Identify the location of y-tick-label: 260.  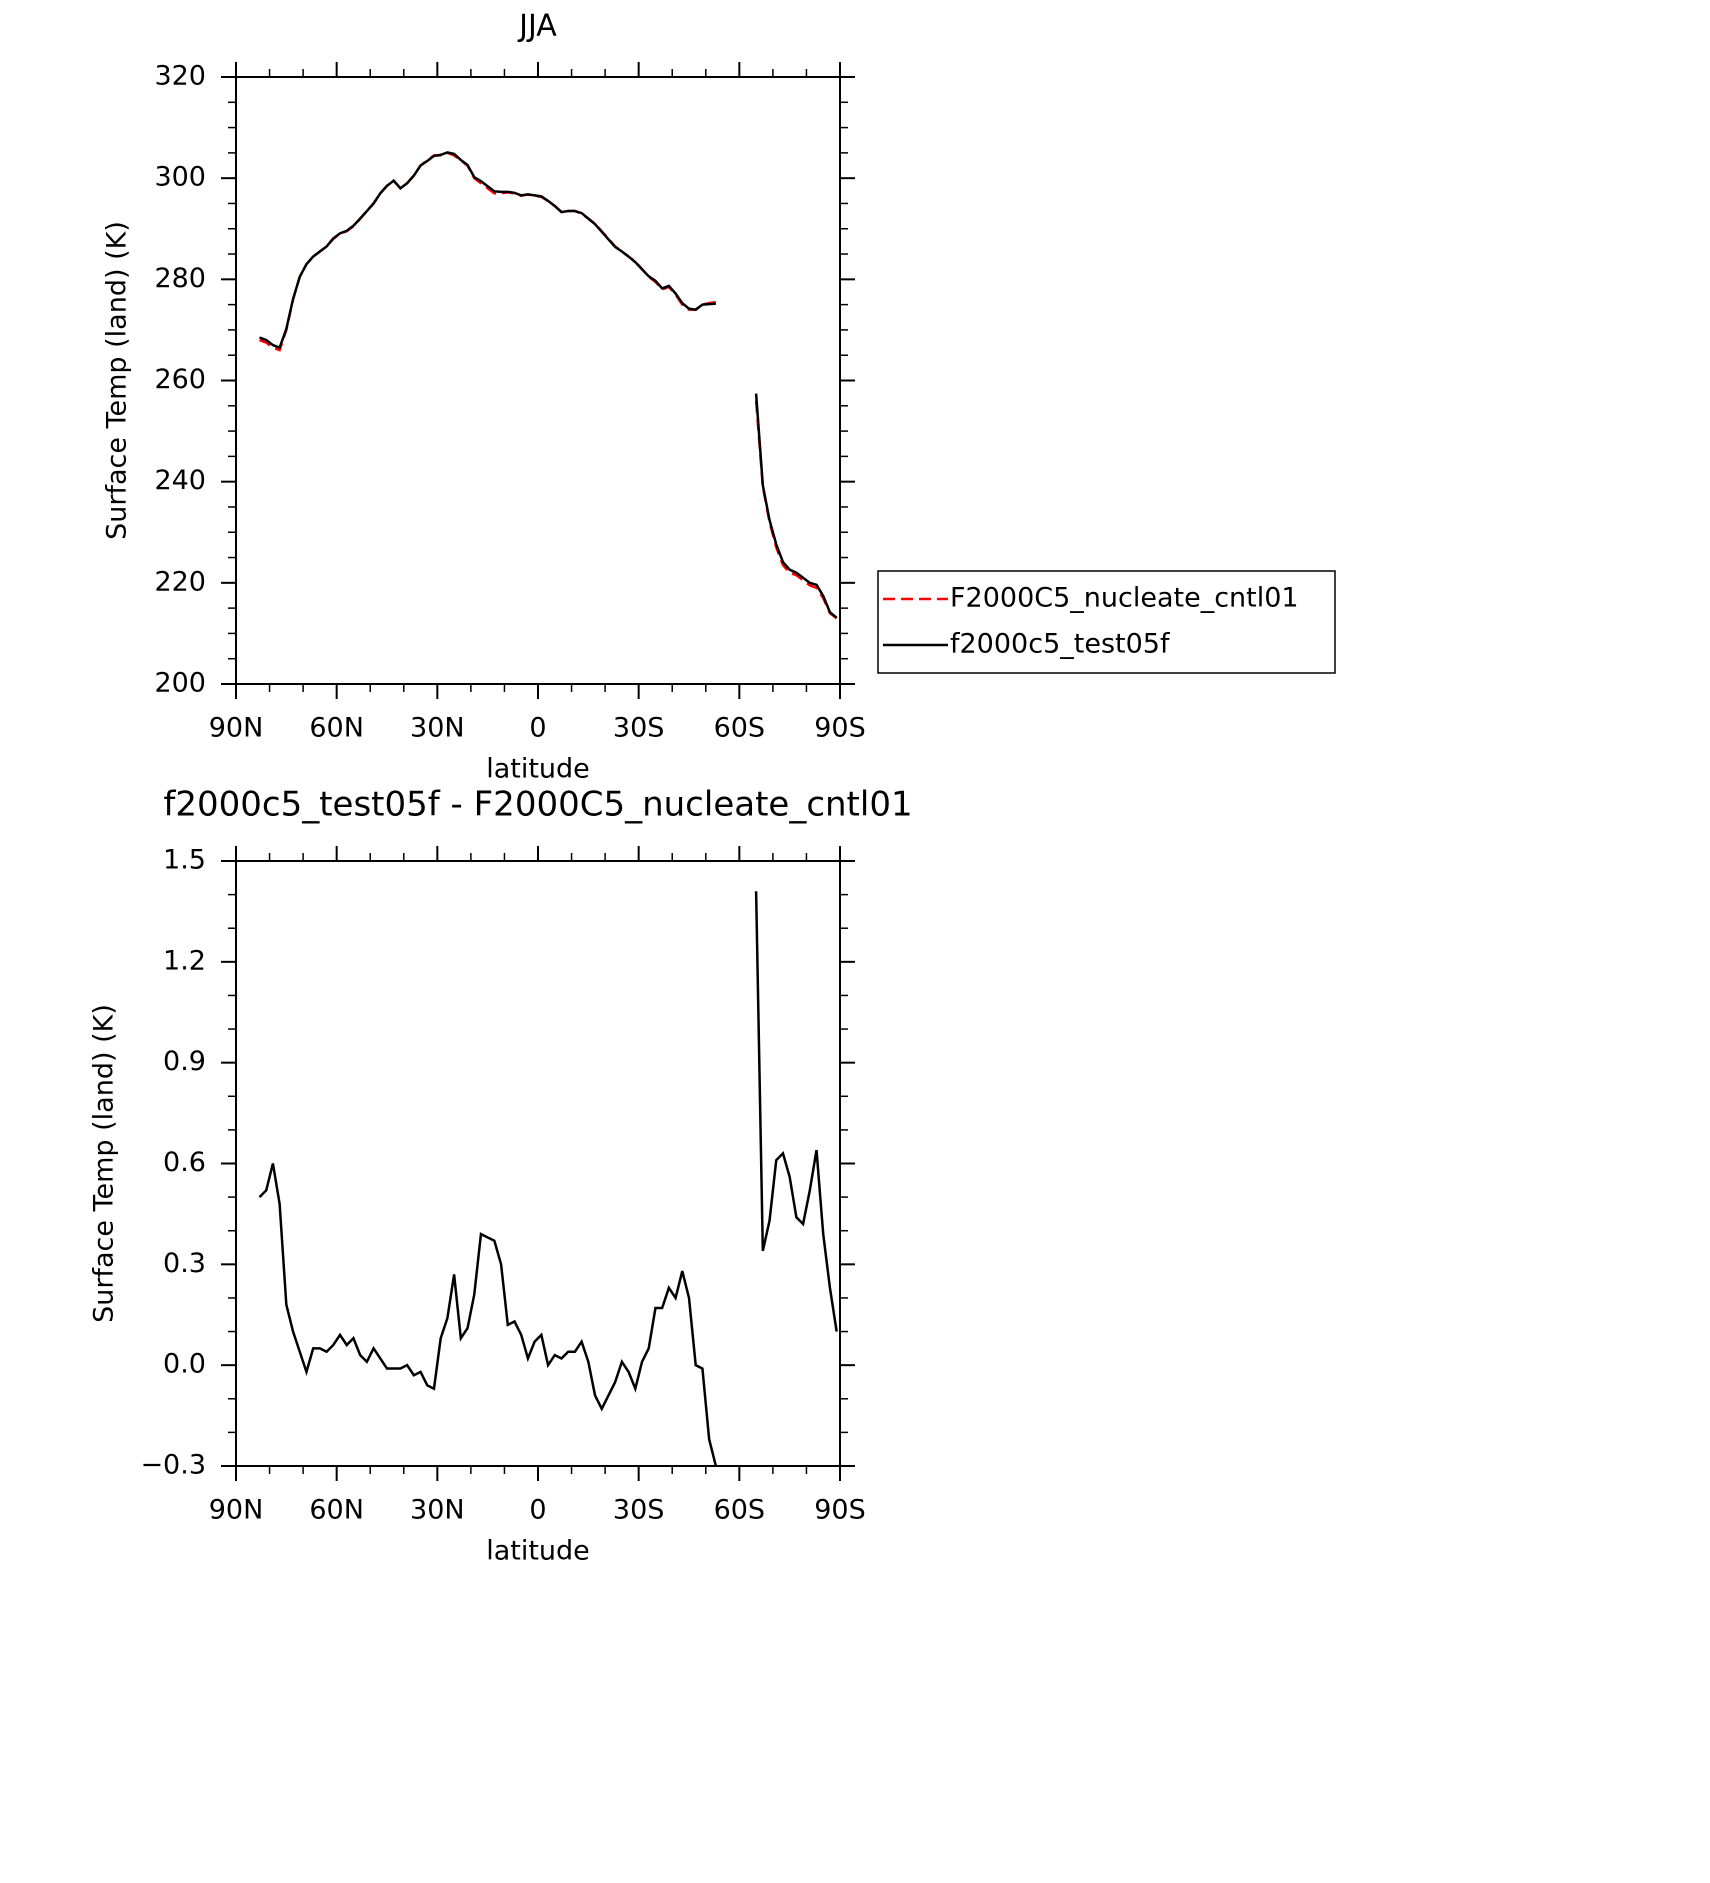
(180, 379).